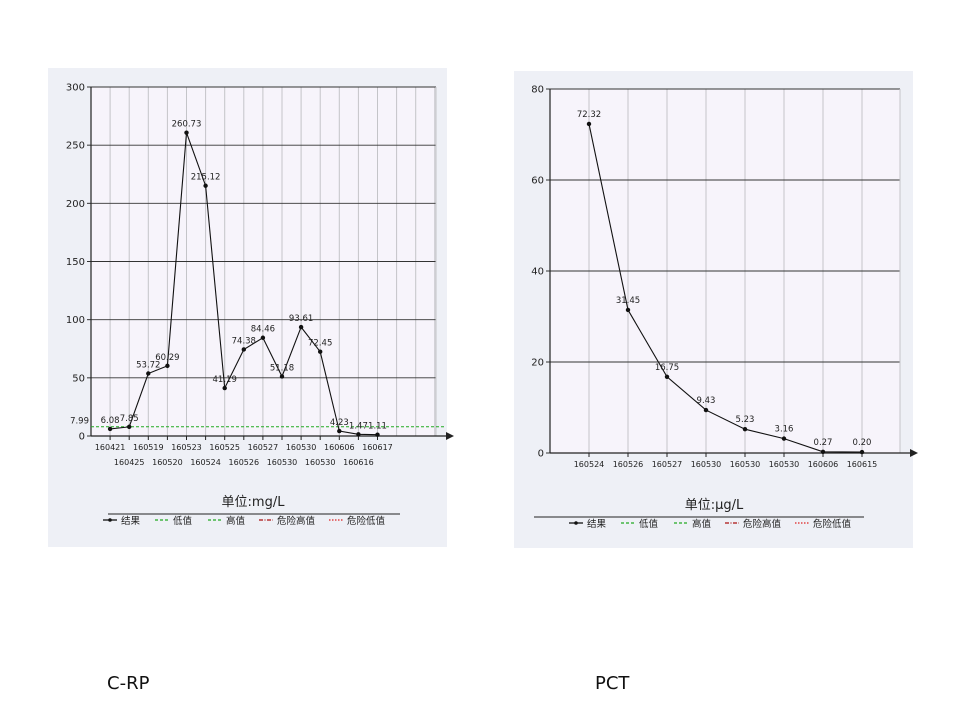 The image size is (960, 720). What do you see at coordinates (745, 420) in the screenshot?
I see `data-label: 5.23` at bounding box center [745, 420].